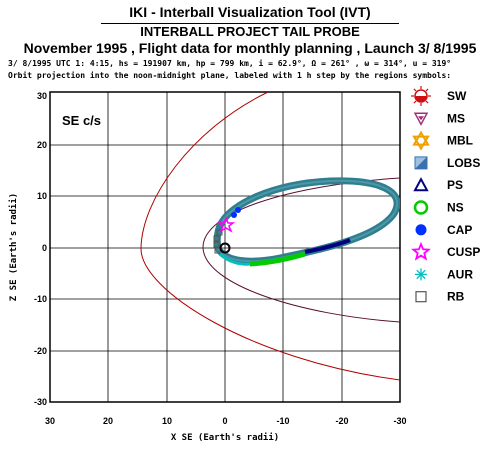 The height and width of the screenshot is (450, 500). I want to click on orbit-track, so click(306, 221).